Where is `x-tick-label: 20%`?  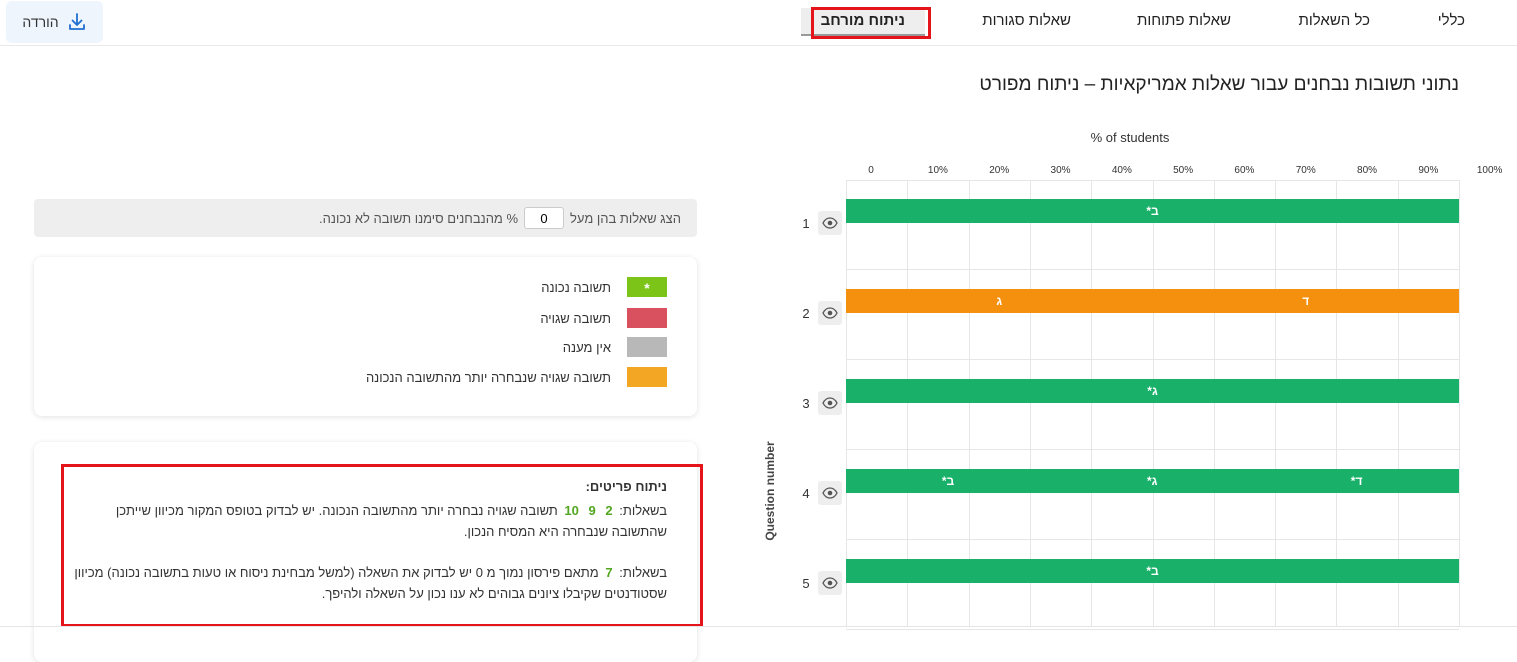 x-tick-label: 20% is located at coordinates (999, 170).